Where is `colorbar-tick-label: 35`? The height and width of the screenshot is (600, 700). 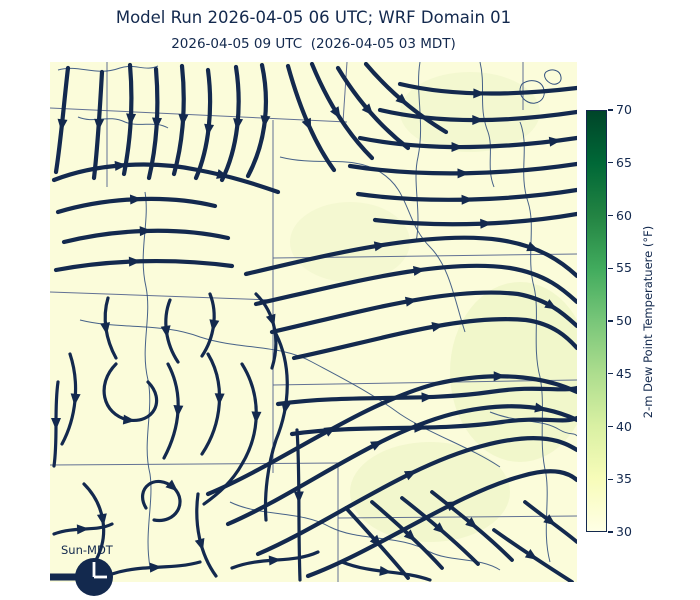 colorbar-tick-label: 35 is located at coordinates (624, 479).